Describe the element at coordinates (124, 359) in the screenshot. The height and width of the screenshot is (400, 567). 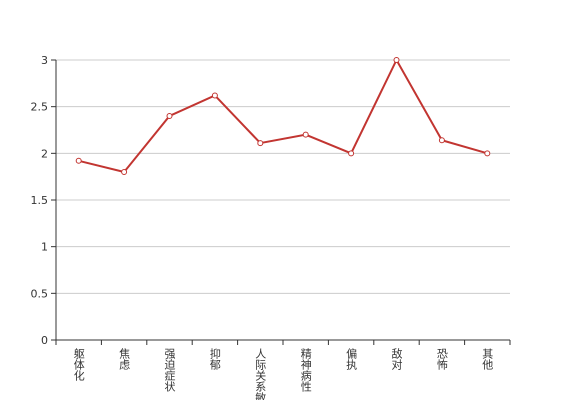
I see `x-tick-label: 焦虑` at that location.